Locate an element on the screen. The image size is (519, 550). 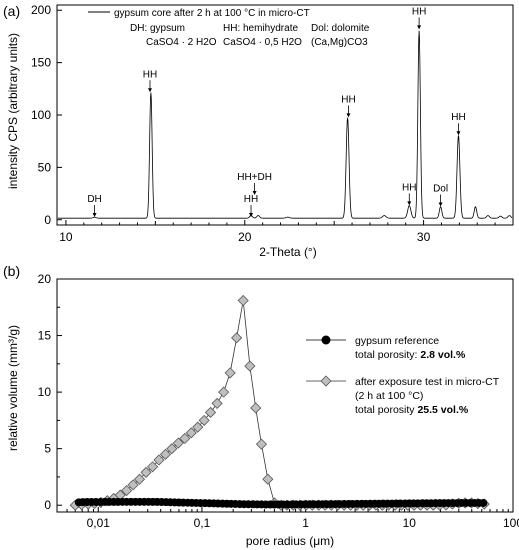
legend-def-name-dol: Dol: dolomite is located at coordinates (340, 28).